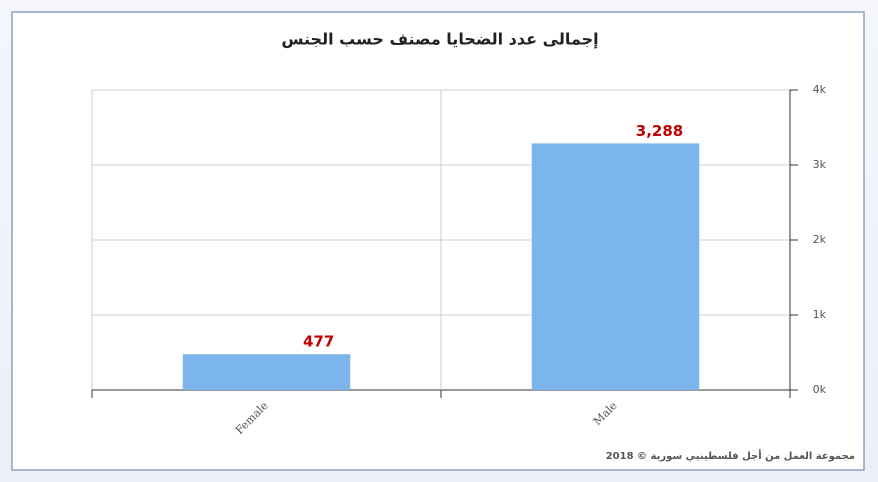 This screenshot has width=878, height=482. Describe the element at coordinates (820, 89) in the screenshot. I see `y-tick-label: 4k` at that location.